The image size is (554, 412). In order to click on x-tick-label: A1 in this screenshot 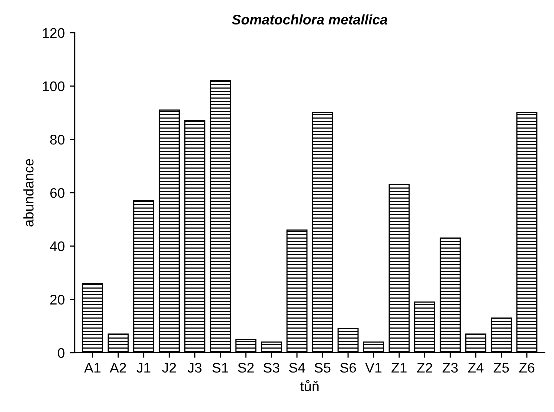, I will do `click(92, 368)`.